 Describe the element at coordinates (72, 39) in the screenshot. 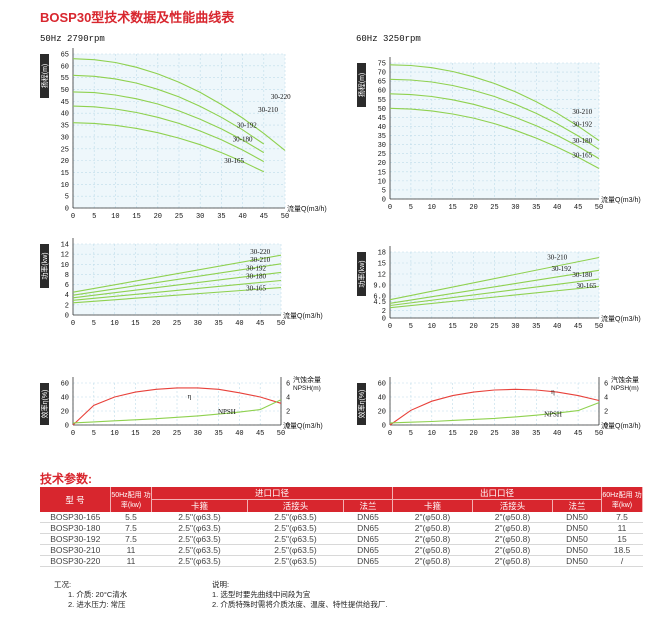

I see `left-frequency-label: 50Hz 2790rpm` at that location.